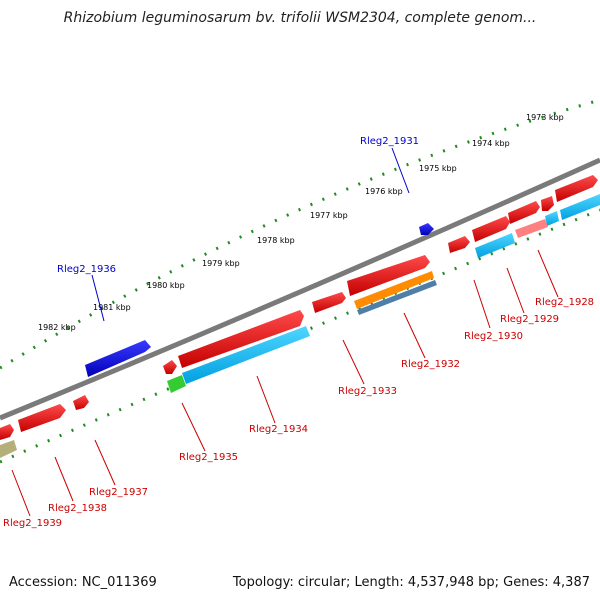 Image resolution: width=600 pixels, height=600 pixels. What do you see at coordinates (397, 297) in the screenshot?
I see `feature-rleg2-1932-slate` at bounding box center [397, 297].